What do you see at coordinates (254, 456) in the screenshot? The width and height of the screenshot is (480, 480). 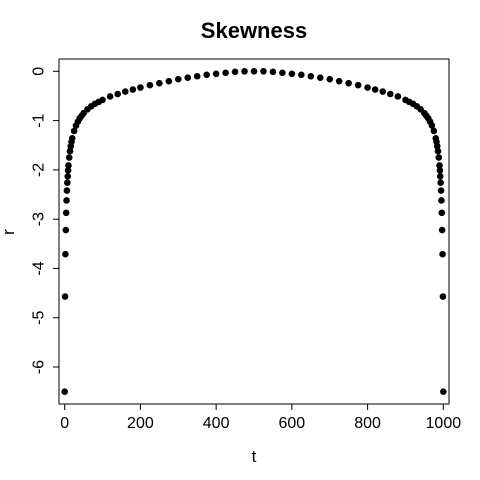 I see `x-axis-label: t` at bounding box center [254, 456].